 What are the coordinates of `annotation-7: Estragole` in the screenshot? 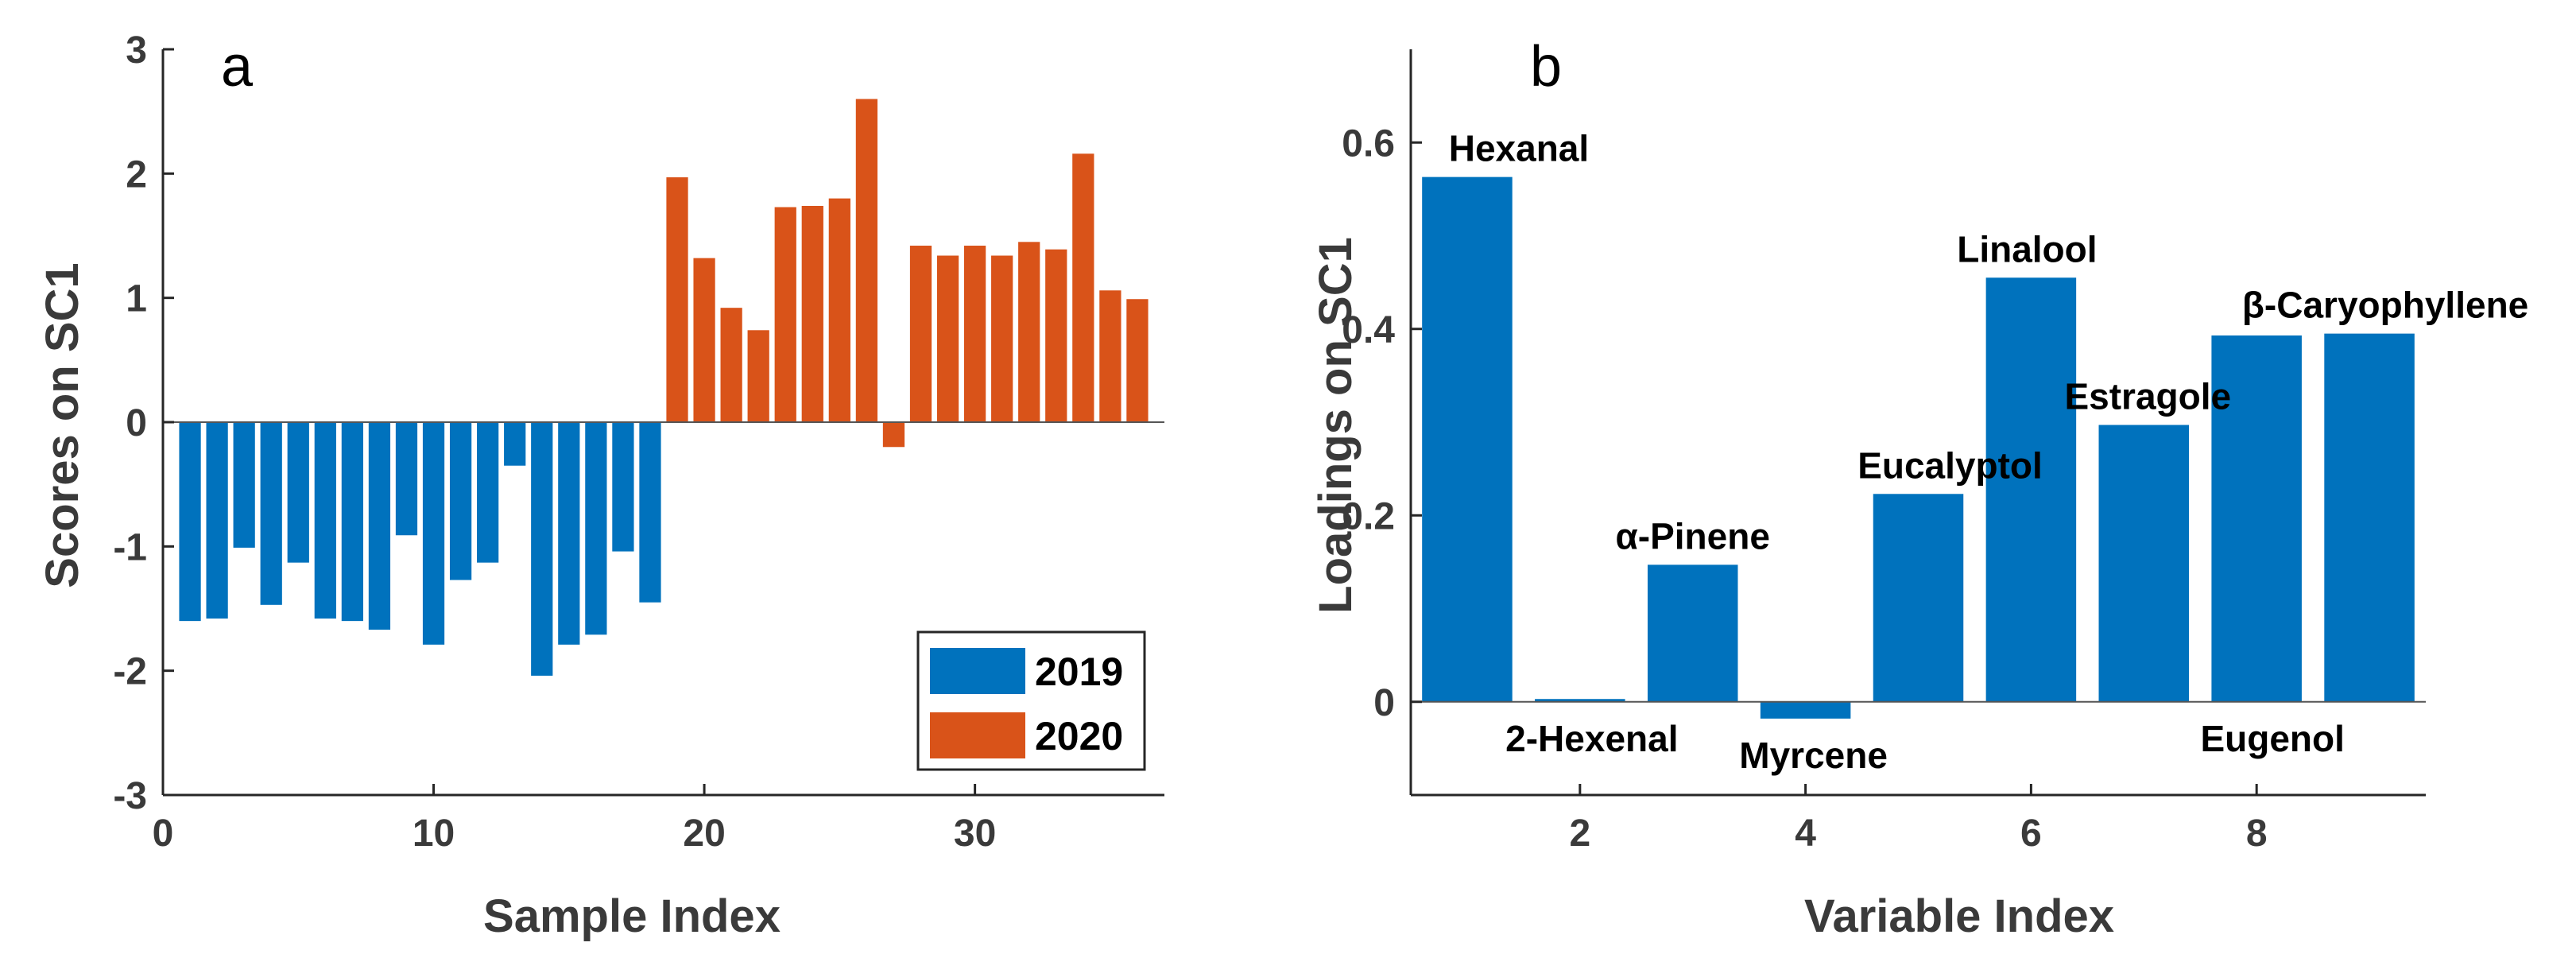 It's located at (2147, 396).